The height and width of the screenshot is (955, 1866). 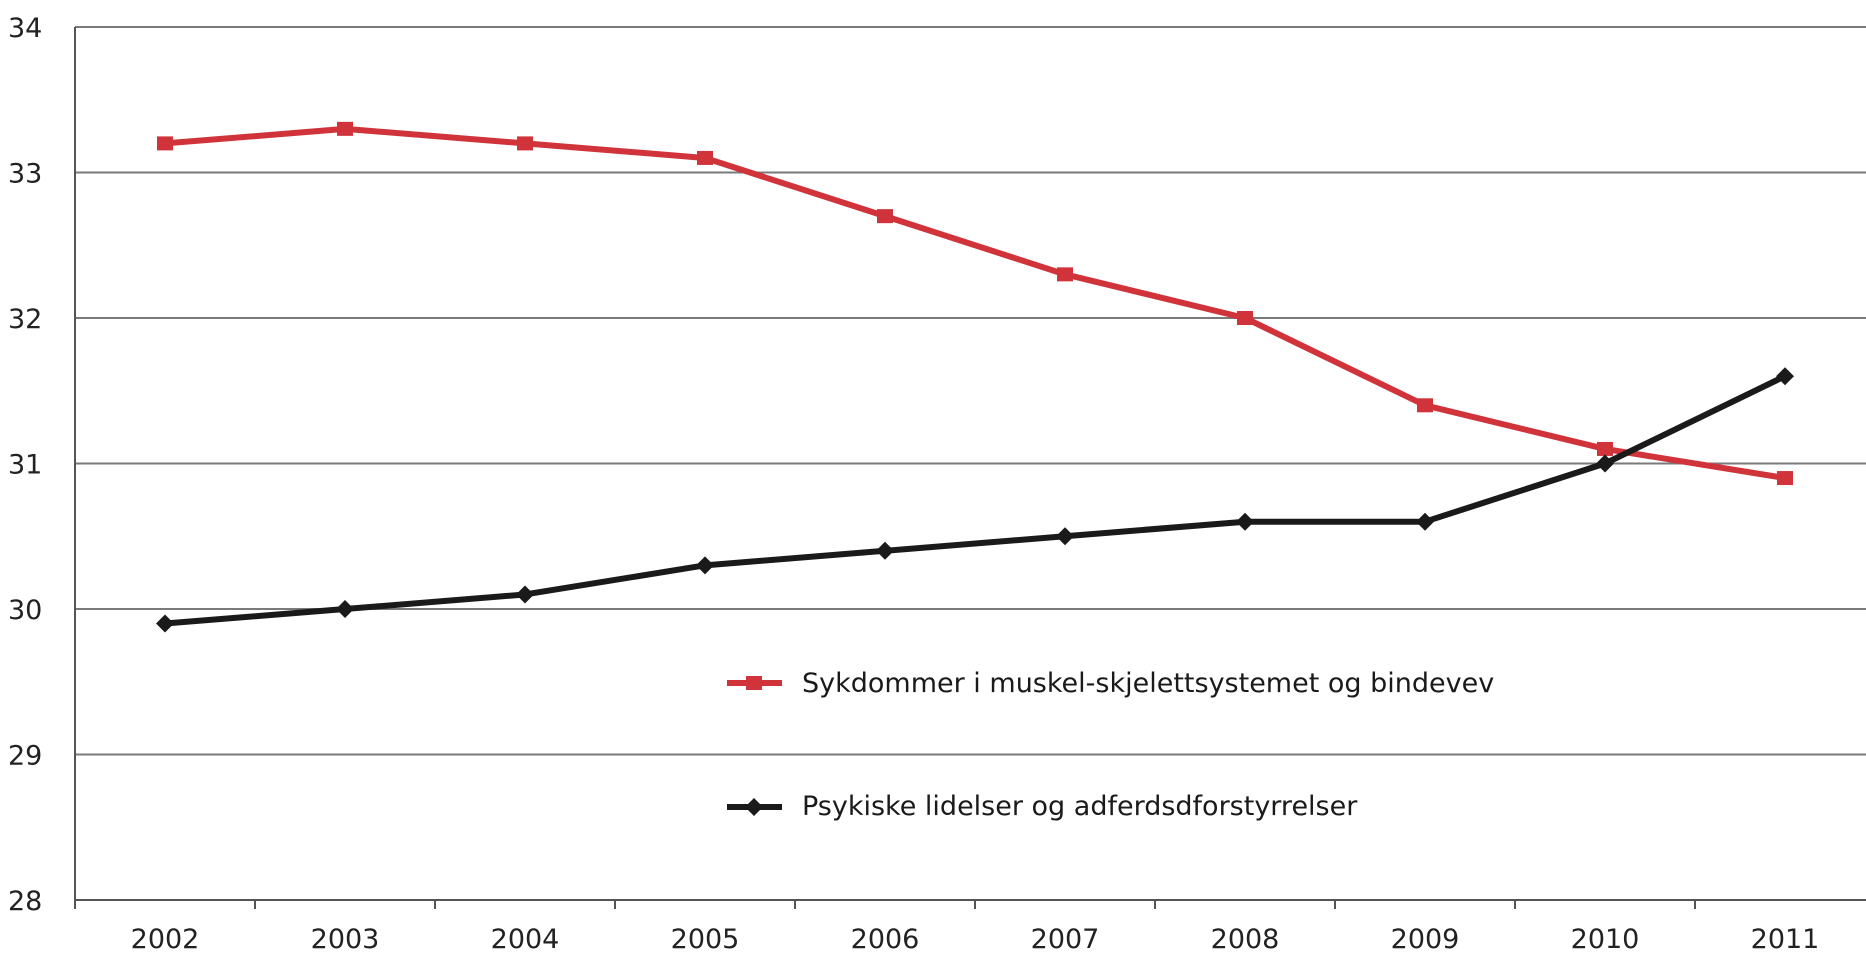 I want to click on x-tick-label: 2006, so click(x=885, y=939).